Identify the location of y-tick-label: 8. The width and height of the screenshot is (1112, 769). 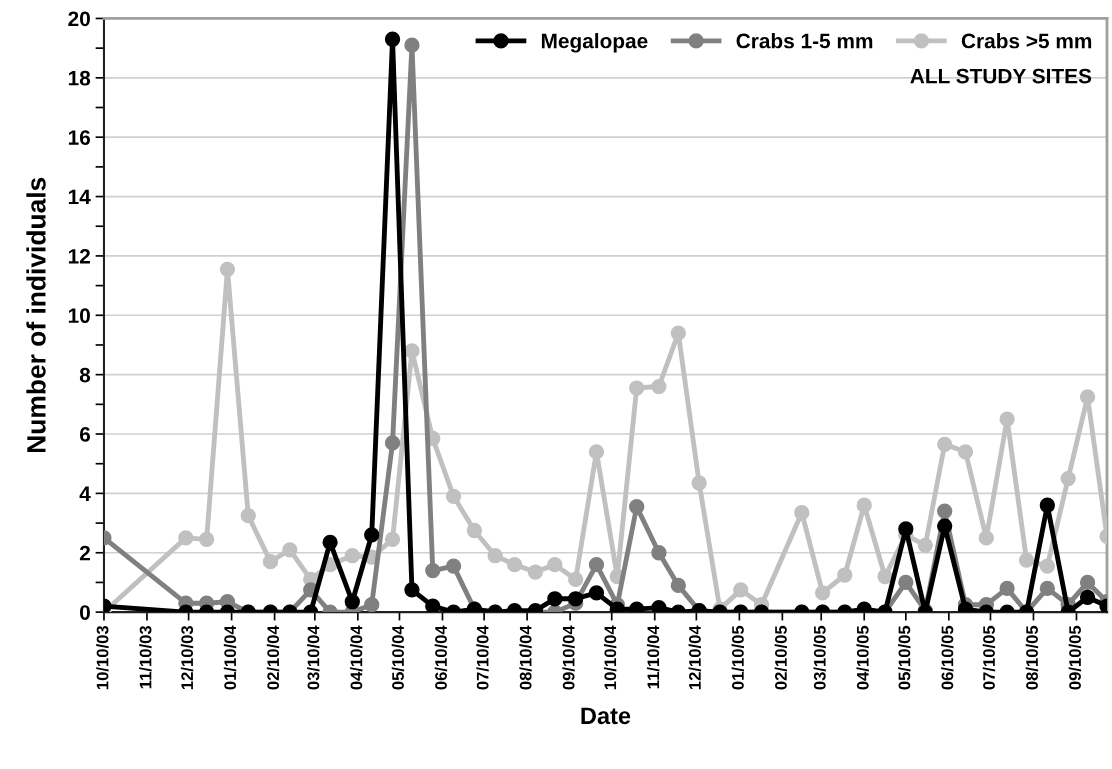
(85, 375).